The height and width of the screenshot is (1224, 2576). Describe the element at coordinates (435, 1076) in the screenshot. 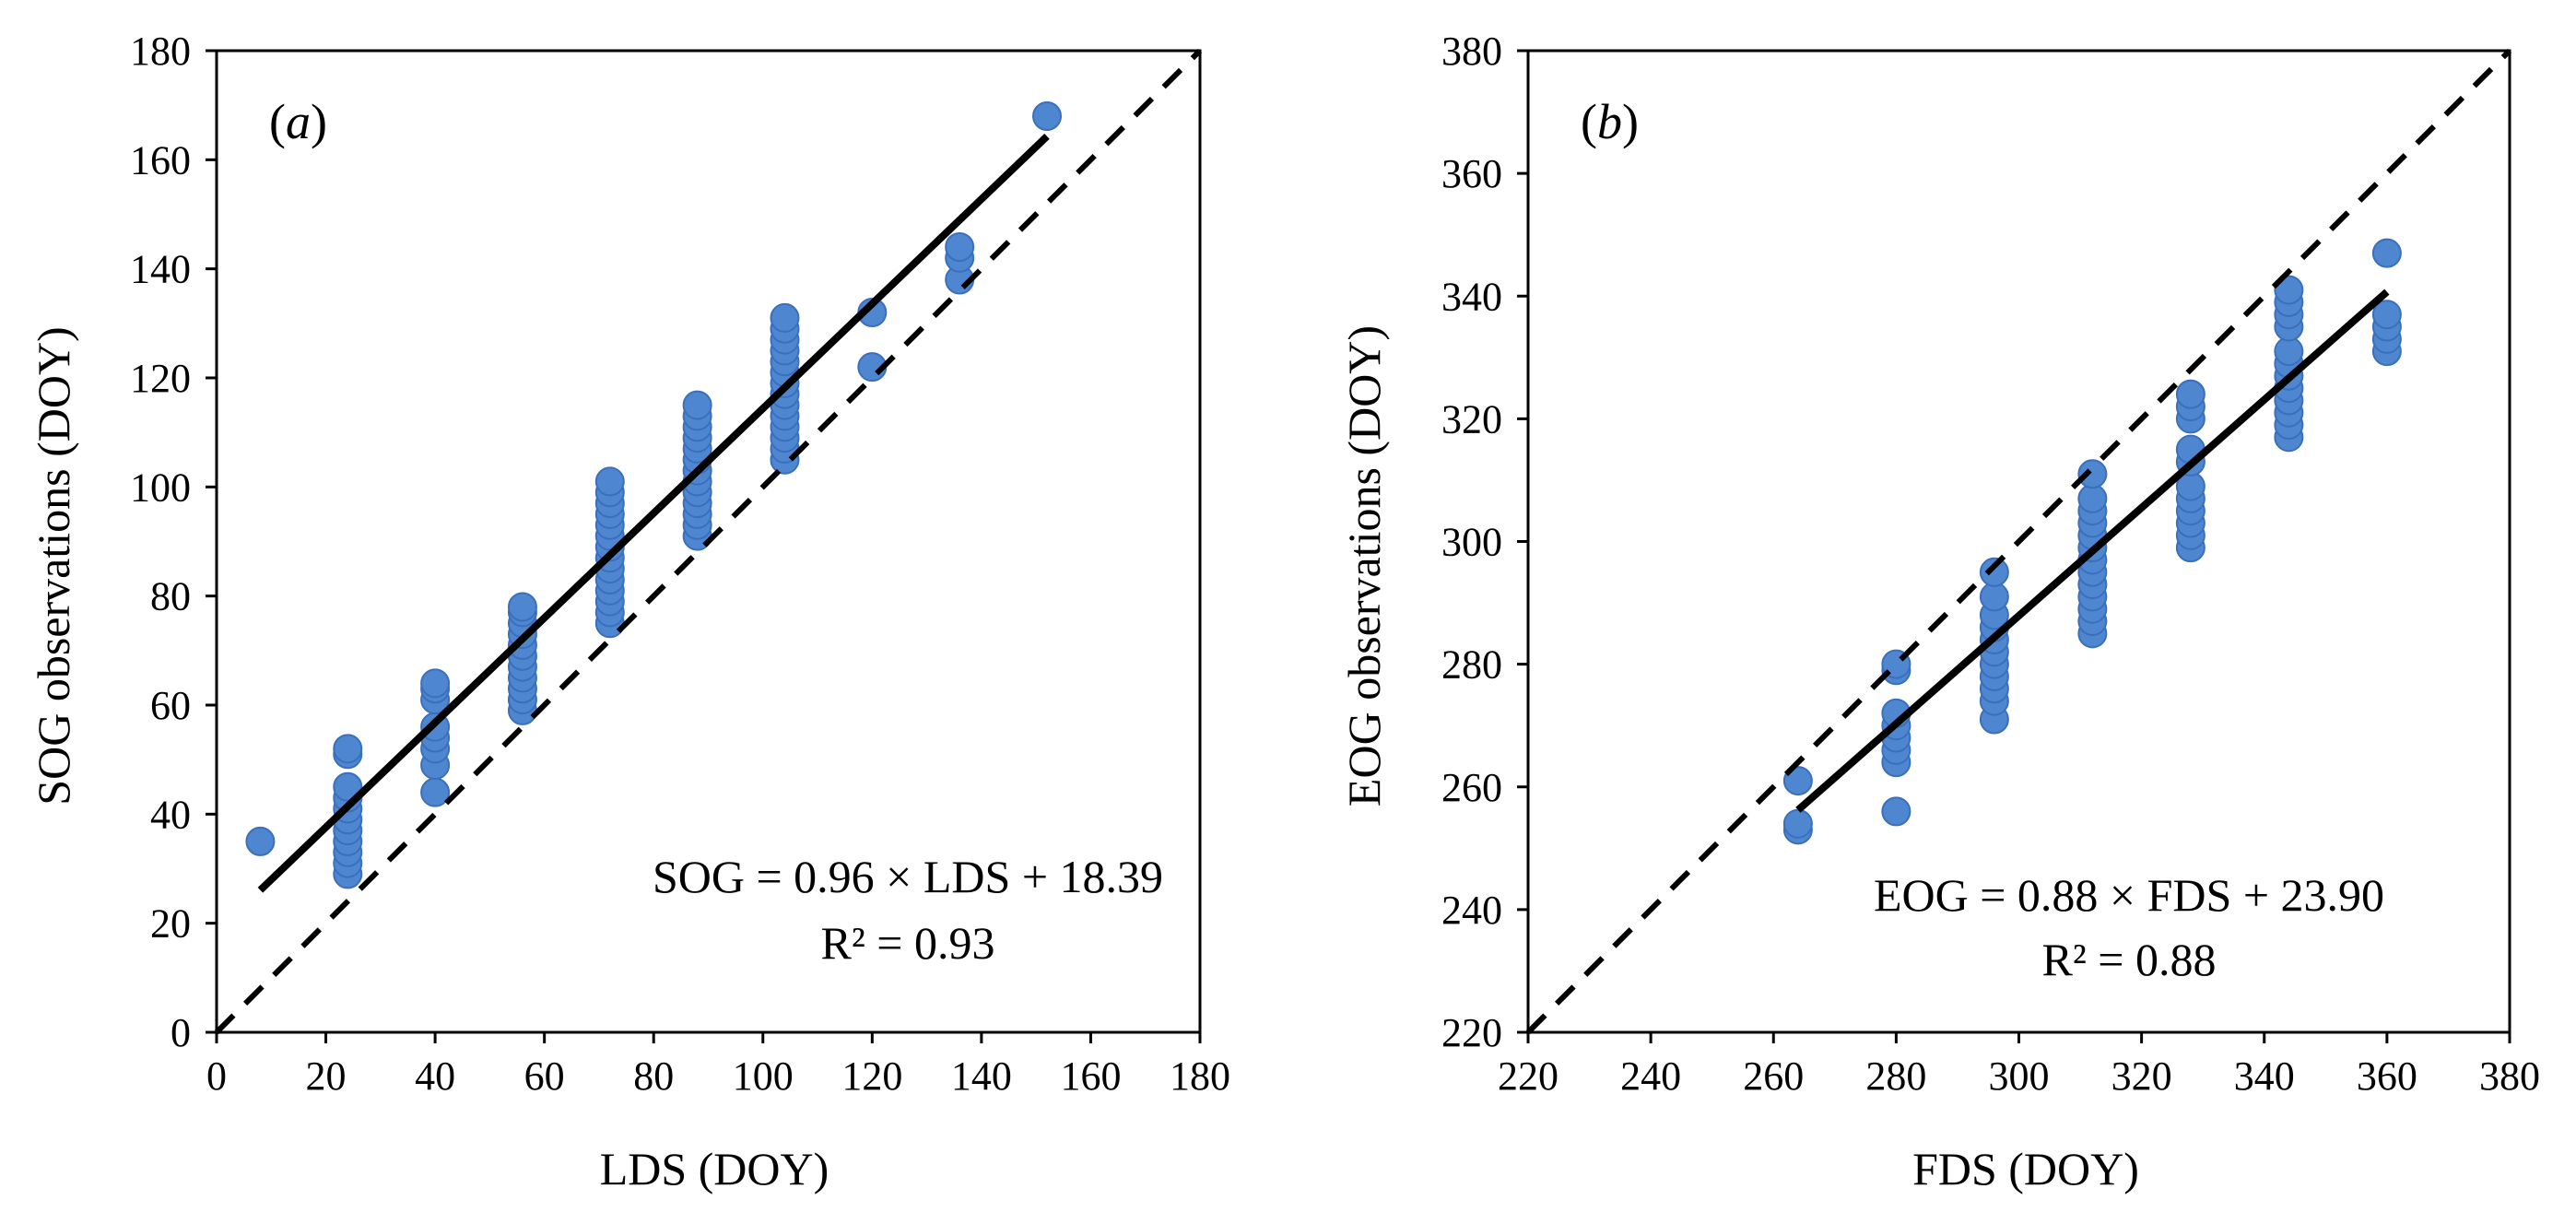

I see `x-tick-label-a-40: 40` at that location.